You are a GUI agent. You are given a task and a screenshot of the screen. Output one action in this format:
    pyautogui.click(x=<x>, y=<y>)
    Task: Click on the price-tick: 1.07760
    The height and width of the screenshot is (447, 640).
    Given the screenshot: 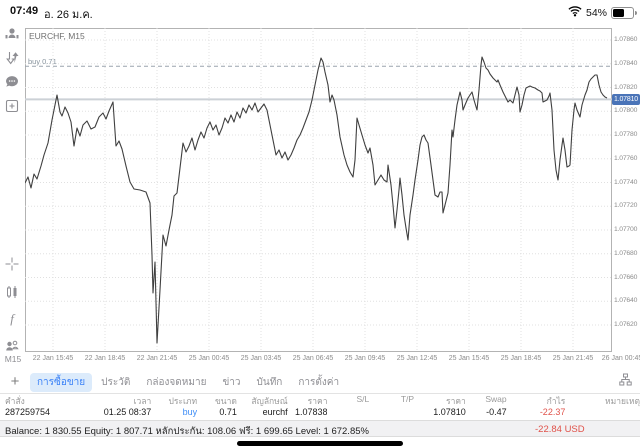 What is the action you would take?
    pyautogui.click(x=626, y=158)
    